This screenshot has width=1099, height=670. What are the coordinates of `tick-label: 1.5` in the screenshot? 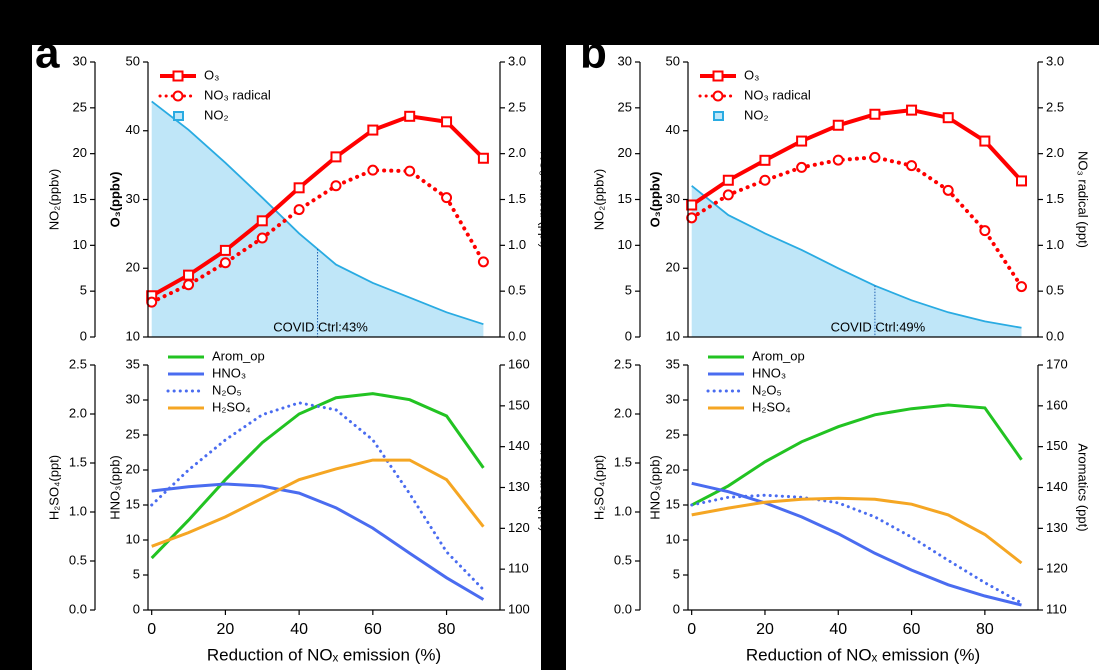 It's located at (517, 198).